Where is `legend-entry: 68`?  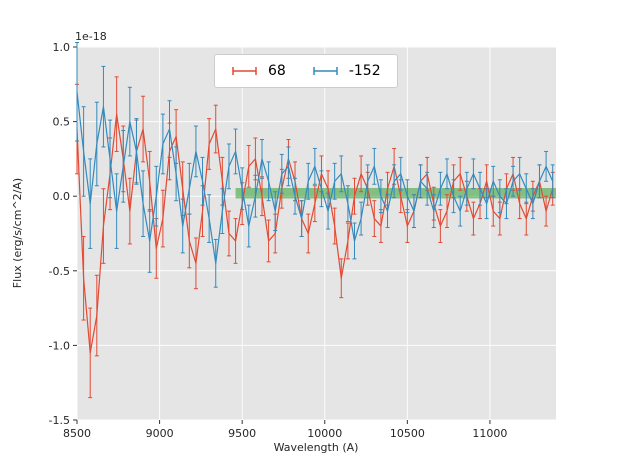 legend-entry: 68 is located at coordinates (258, 71).